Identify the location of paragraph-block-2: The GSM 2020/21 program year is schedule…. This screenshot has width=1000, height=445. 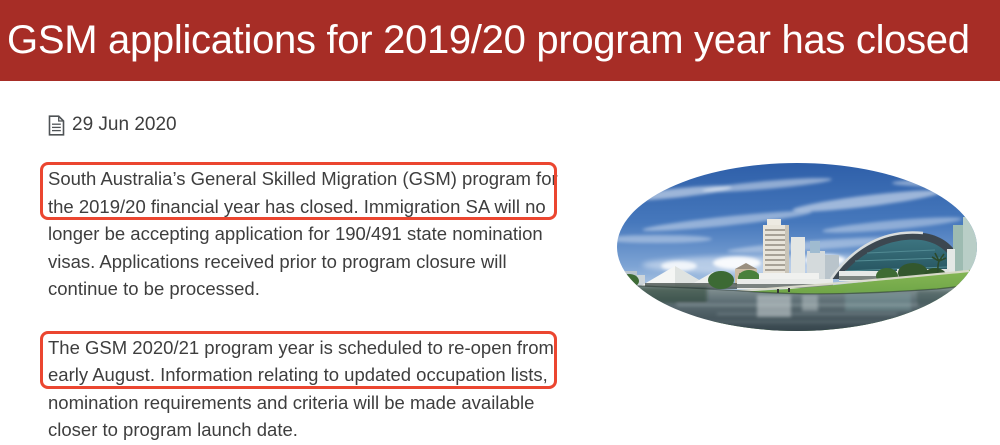
(300, 387).